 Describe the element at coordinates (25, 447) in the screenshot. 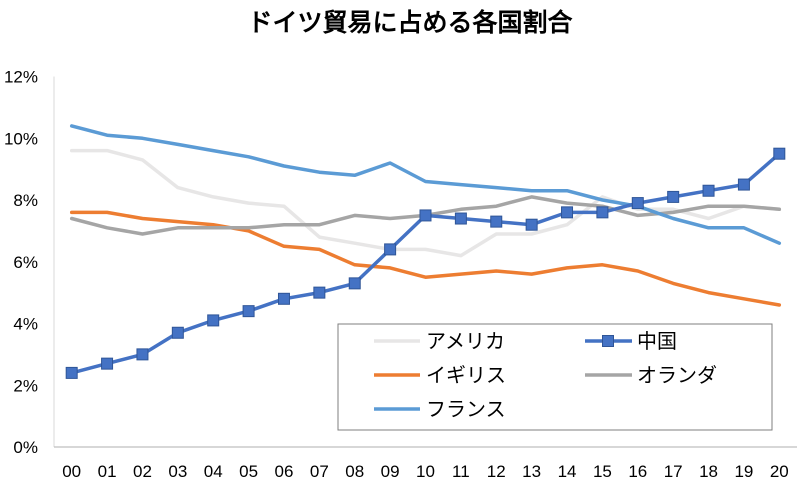

I see `y-tick-label: 0%` at that location.